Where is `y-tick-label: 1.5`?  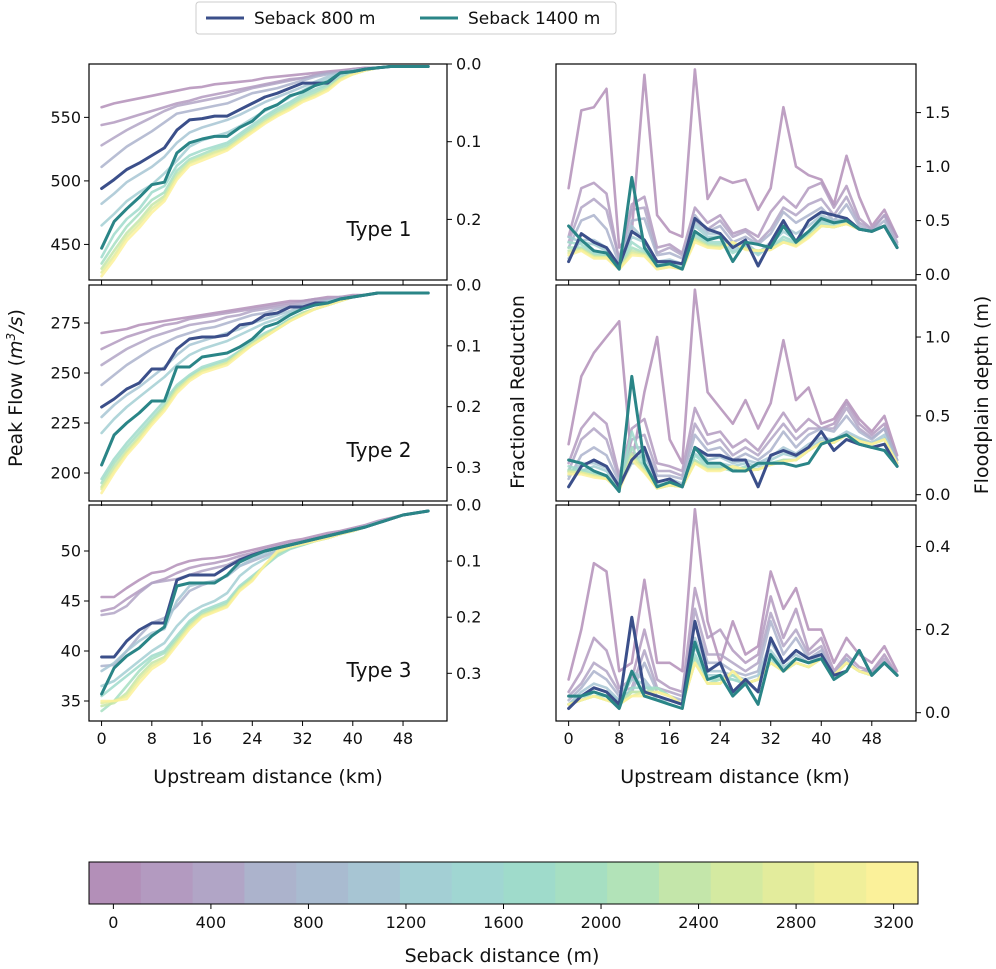 y-tick-label: 1.5 is located at coordinates (937, 112).